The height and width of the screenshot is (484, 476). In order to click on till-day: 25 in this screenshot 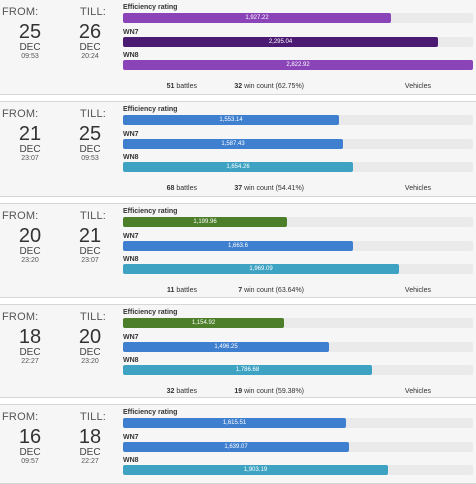, I will do `click(90, 134)`.